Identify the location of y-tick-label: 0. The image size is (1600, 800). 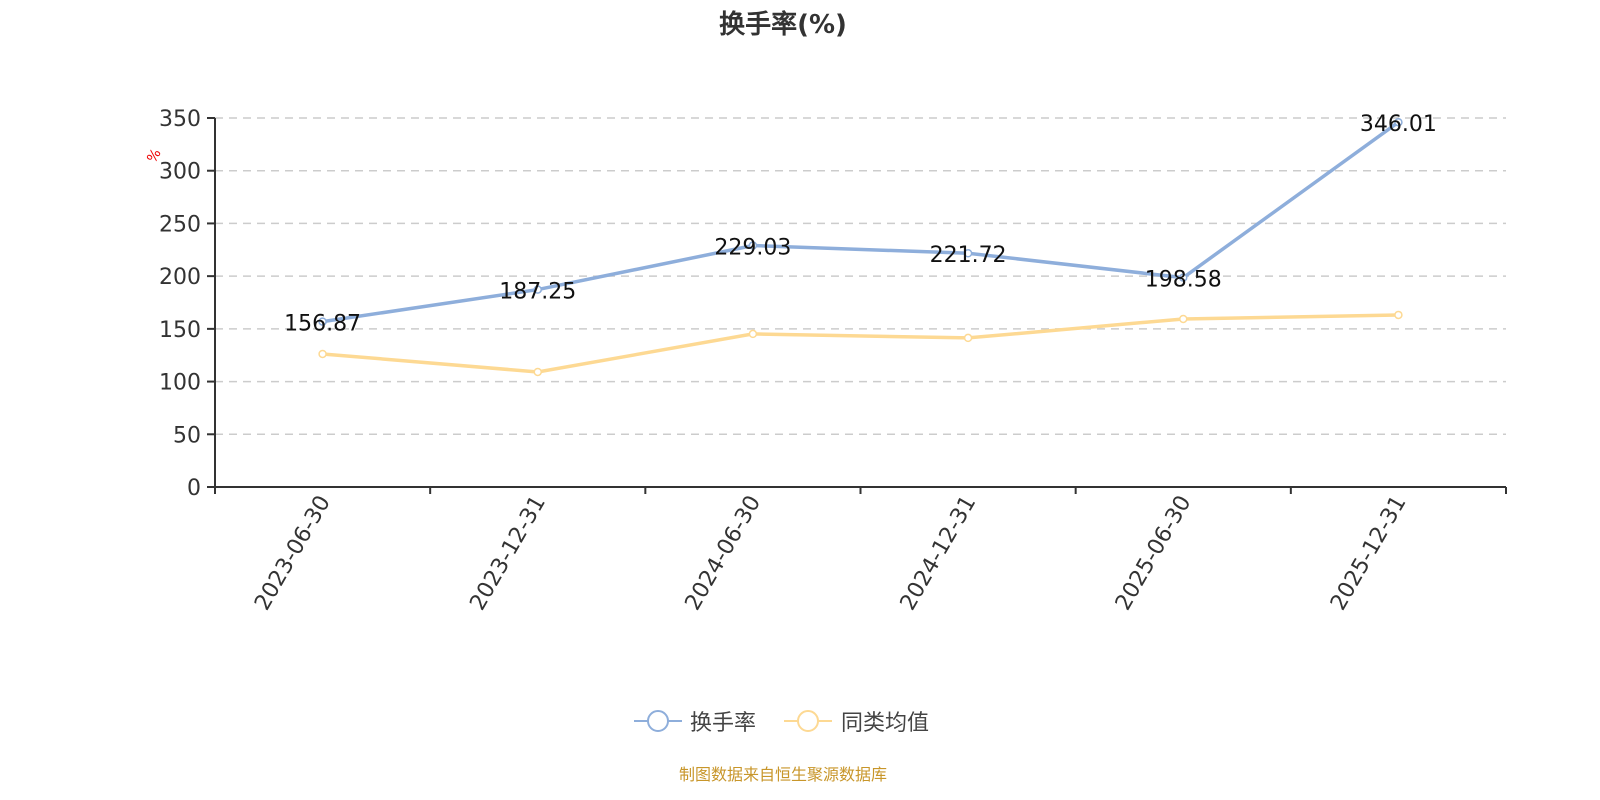
(194, 488).